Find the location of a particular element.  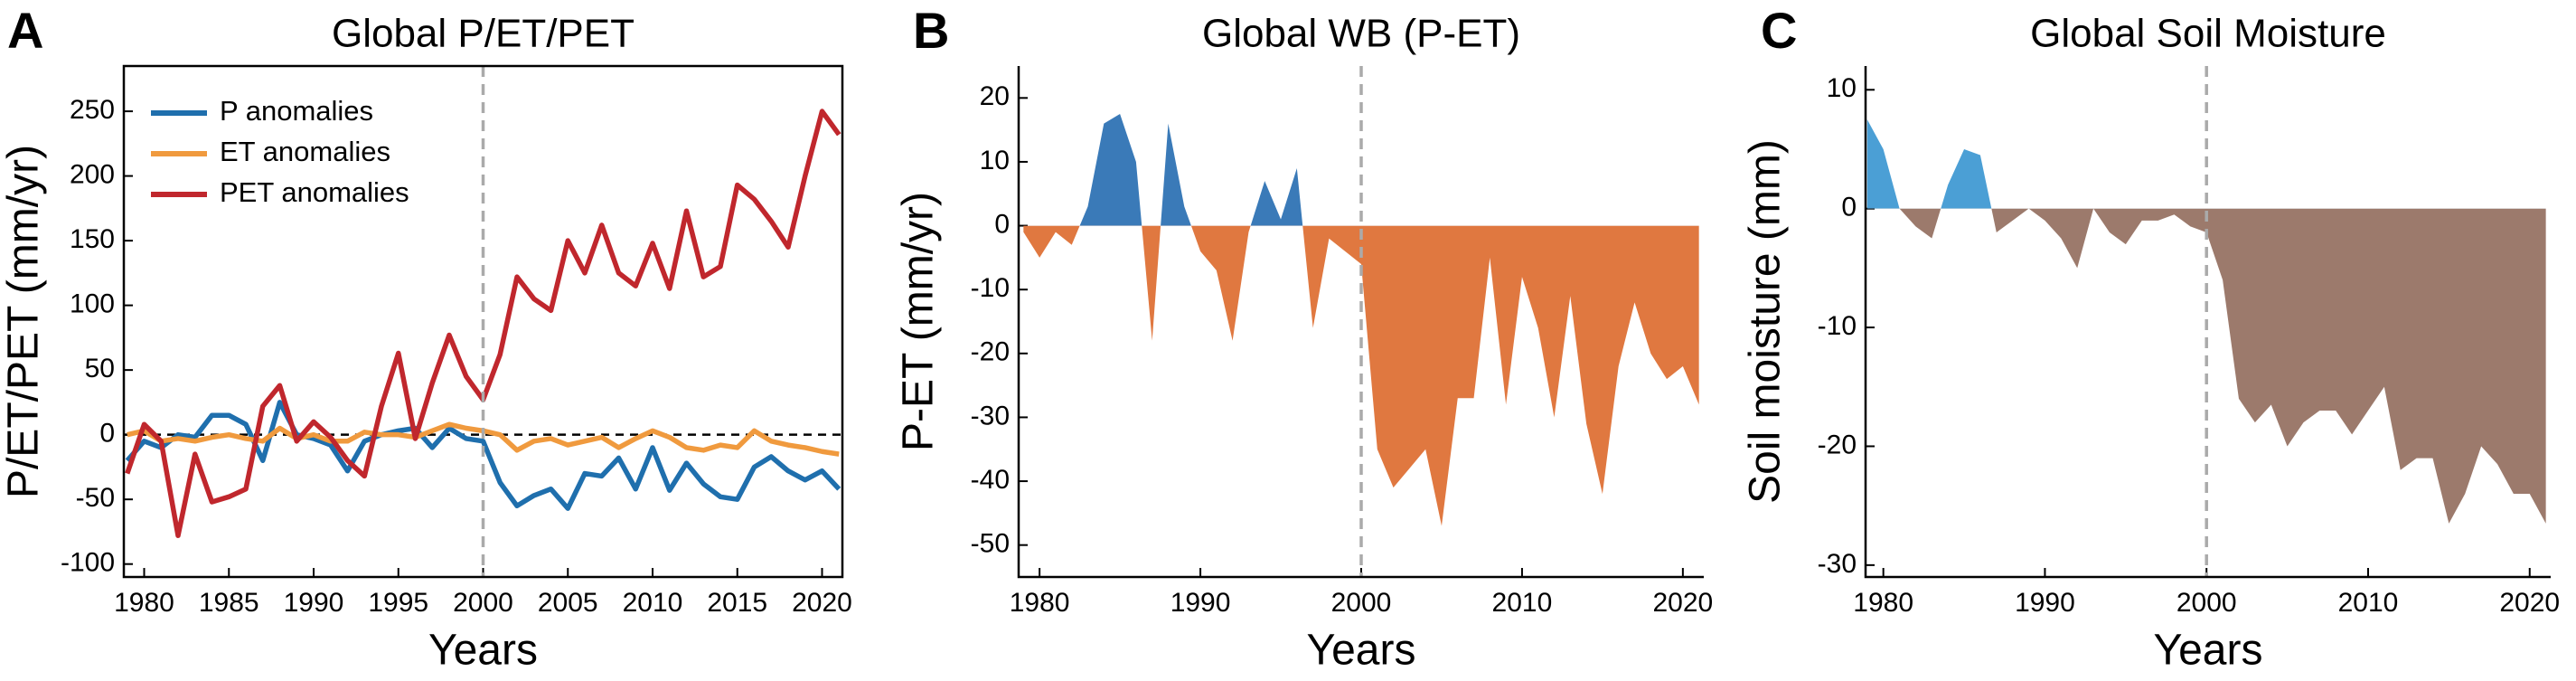

y-tick-label: 50 is located at coordinates (100, 368).